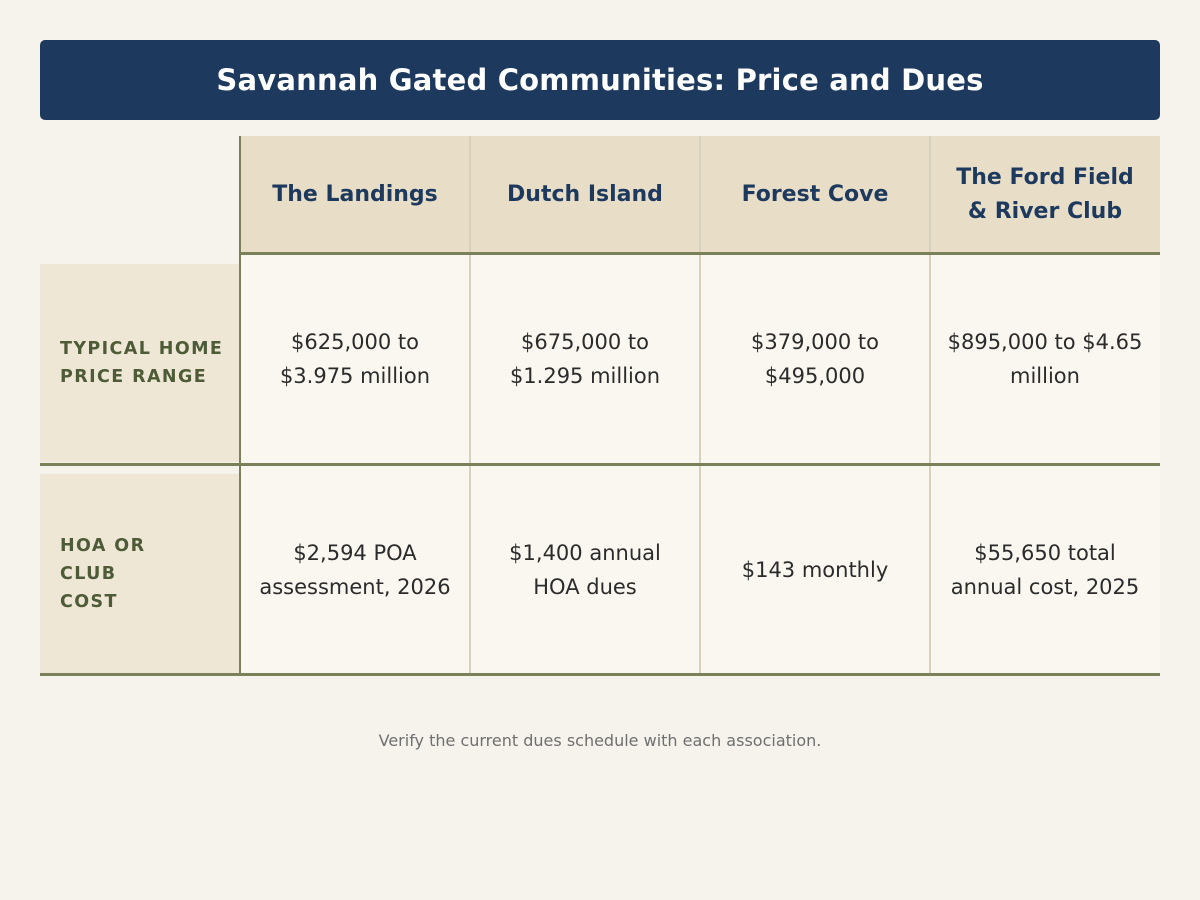 This screenshot has height=900, width=1200. I want to click on row-rule, so click(600, 464).